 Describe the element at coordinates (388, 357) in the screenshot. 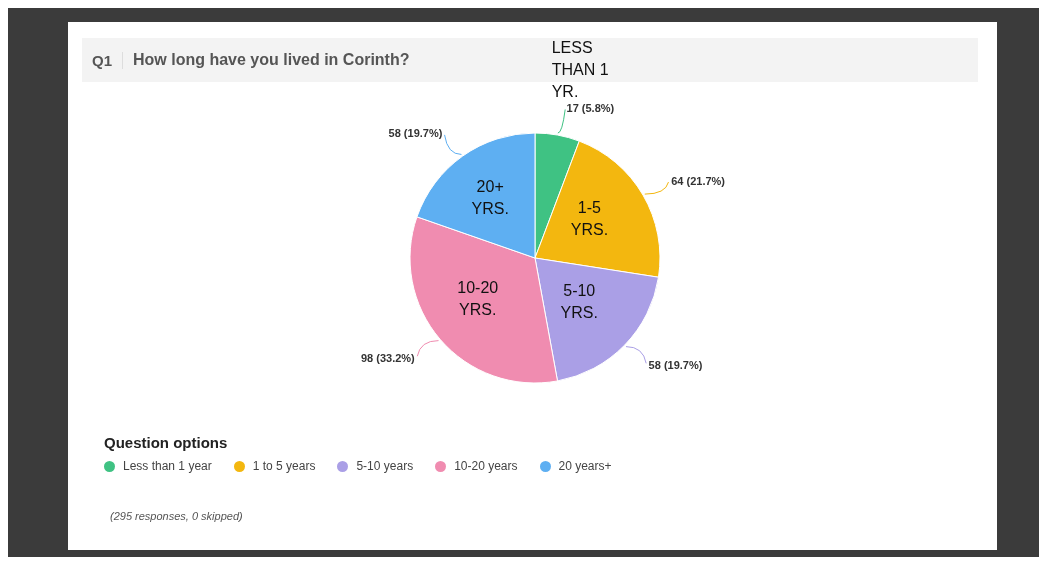

I see `data-label: 98 (33.2%)` at that location.